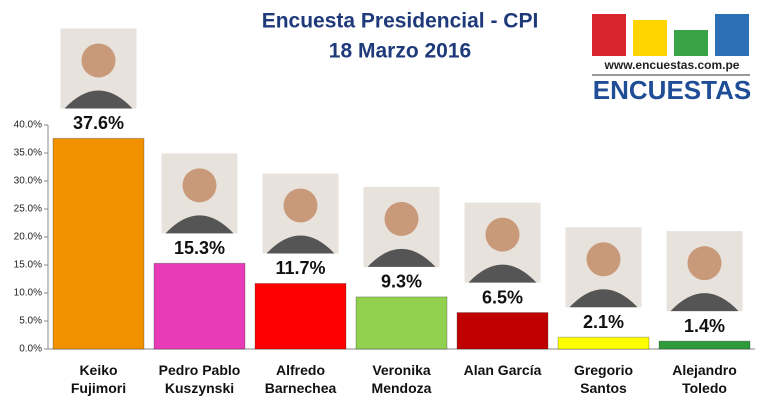  Describe the element at coordinates (30, 321) in the screenshot. I see `y-tick-label: 5.0%` at that location.